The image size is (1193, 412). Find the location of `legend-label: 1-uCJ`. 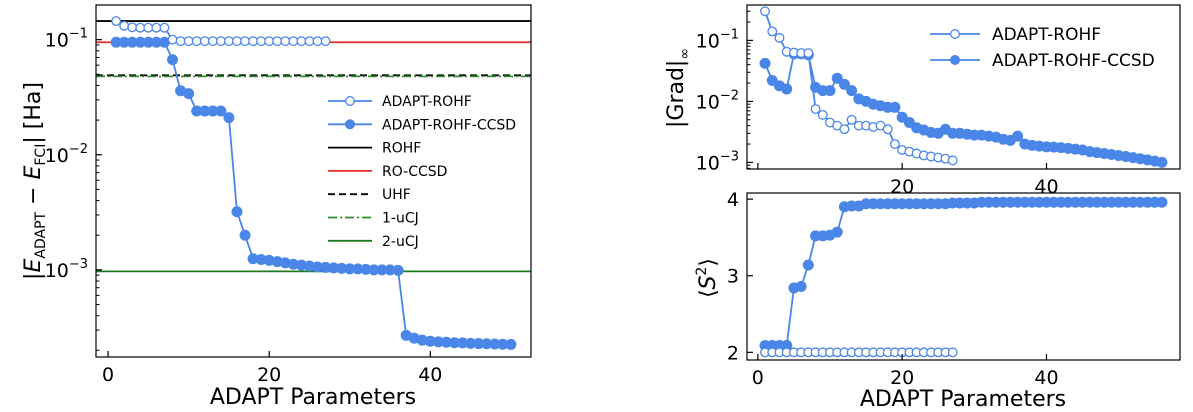

legend-label: 1-uCJ is located at coordinates (400, 219).